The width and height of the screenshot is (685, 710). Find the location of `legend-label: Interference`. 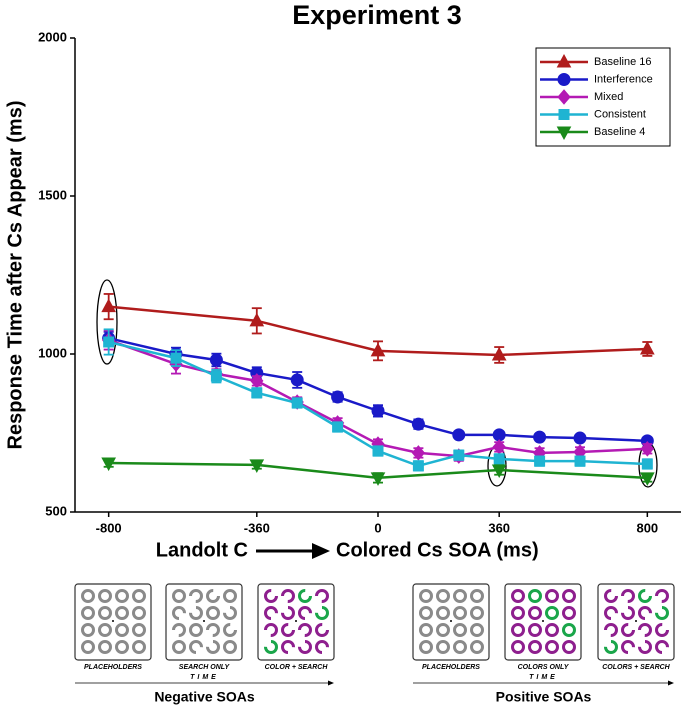

legend-label: Interference is located at coordinates (623, 79).